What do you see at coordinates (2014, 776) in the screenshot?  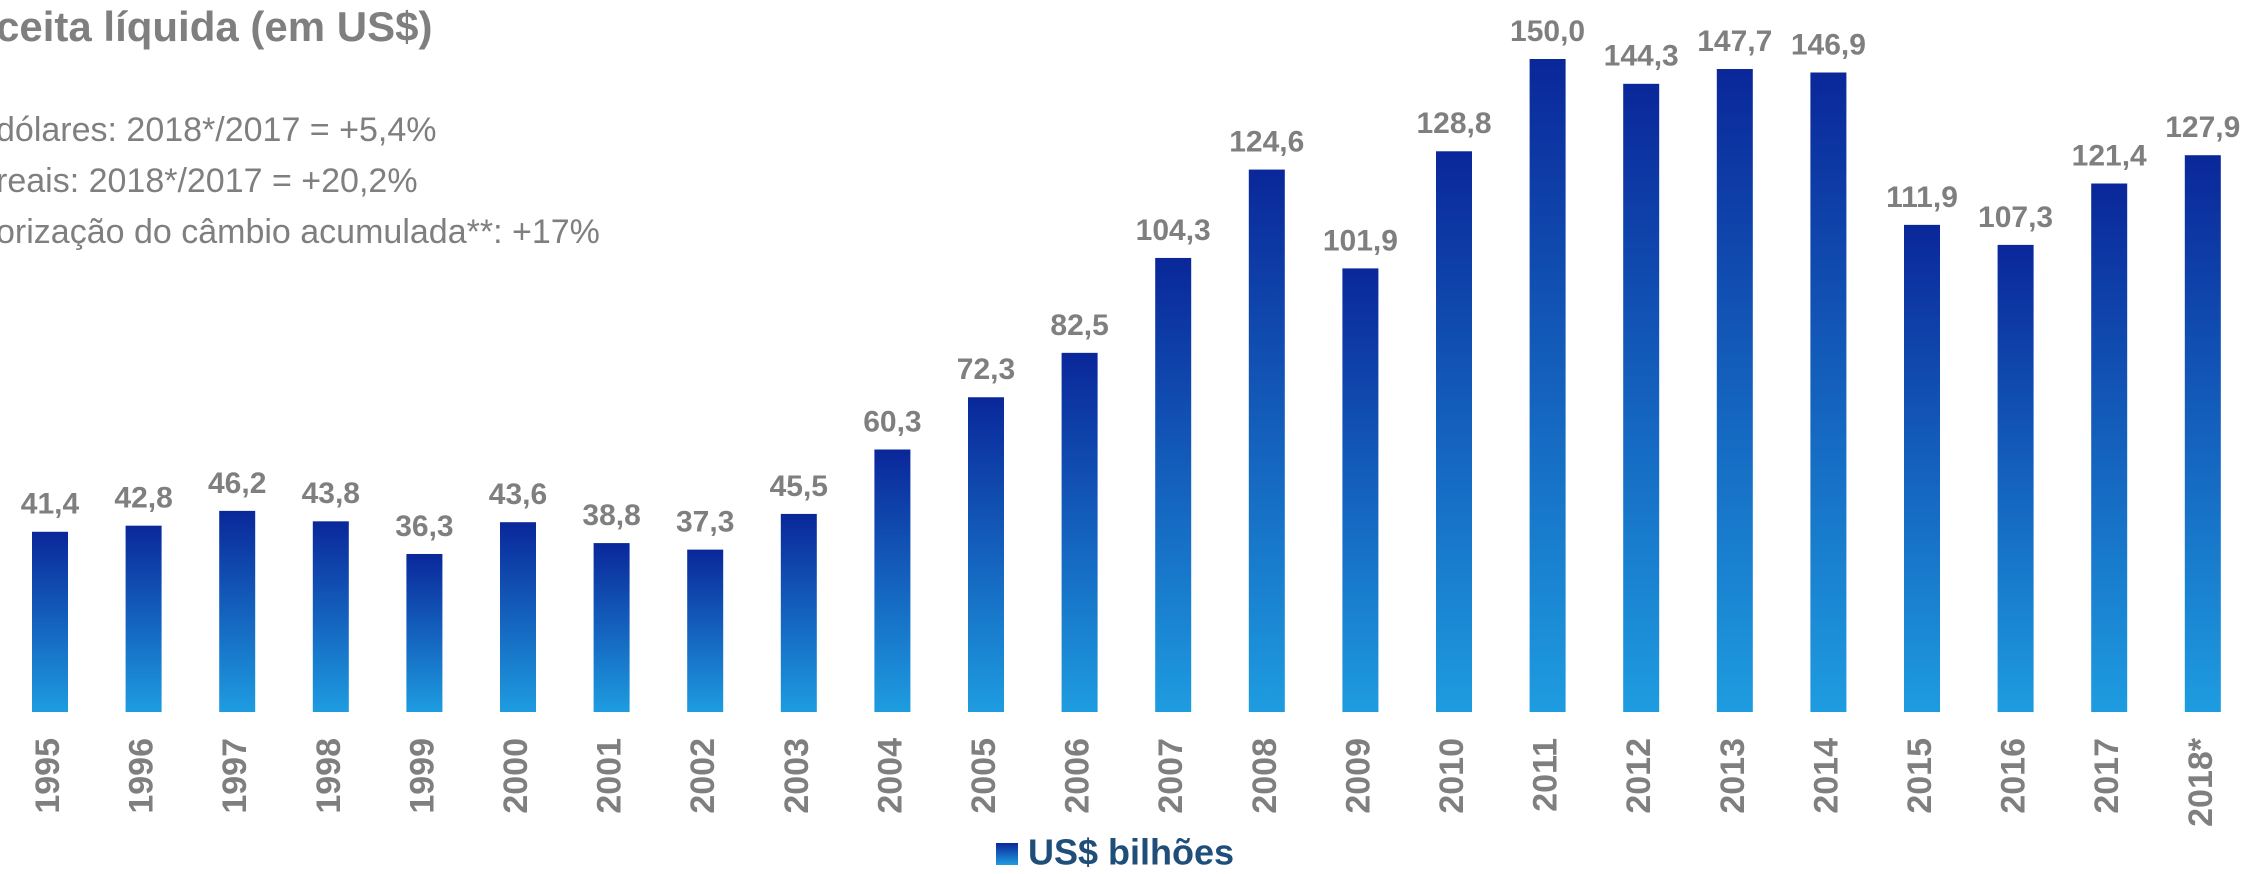 I see `x-tick-label: 2016` at bounding box center [2014, 776].